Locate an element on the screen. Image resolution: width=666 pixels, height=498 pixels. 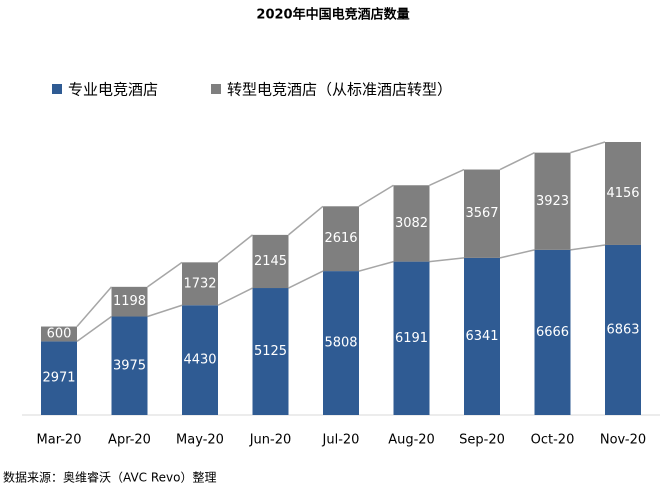
value-label: 6191 is located at coordinates (411, 338).